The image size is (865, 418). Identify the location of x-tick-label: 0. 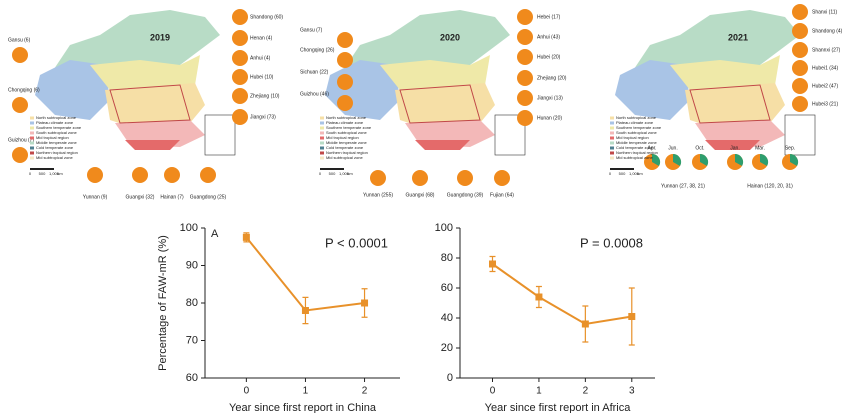
(493, 391).